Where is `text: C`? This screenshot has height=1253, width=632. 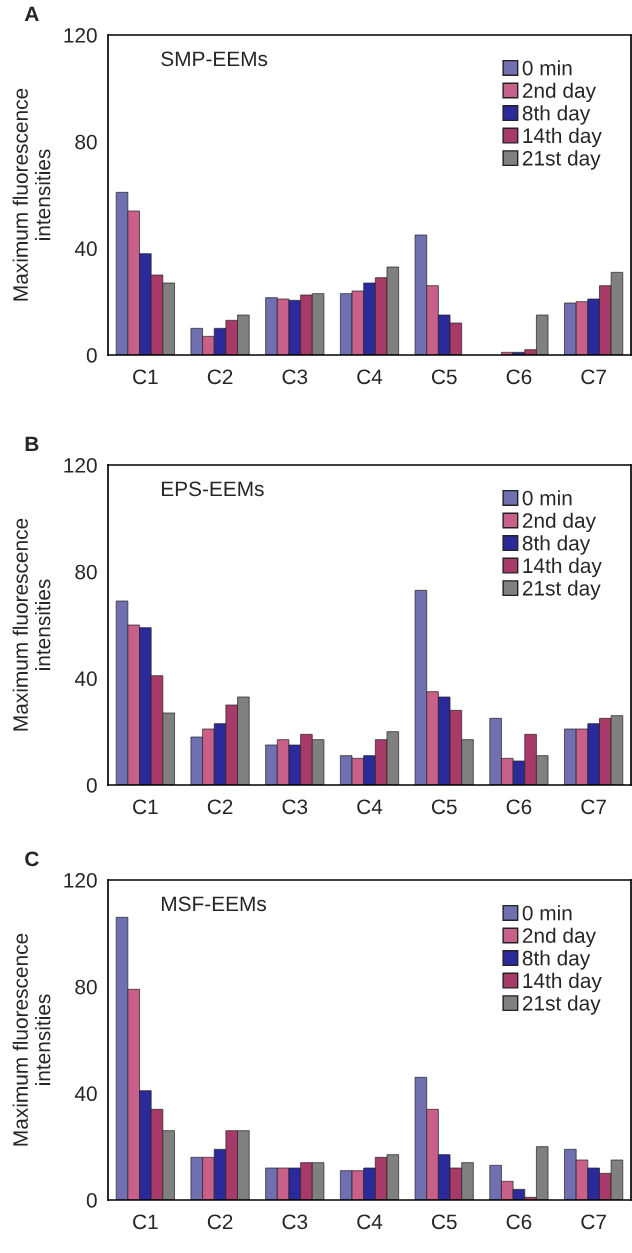
text: C is located at coordinates (32, 859).